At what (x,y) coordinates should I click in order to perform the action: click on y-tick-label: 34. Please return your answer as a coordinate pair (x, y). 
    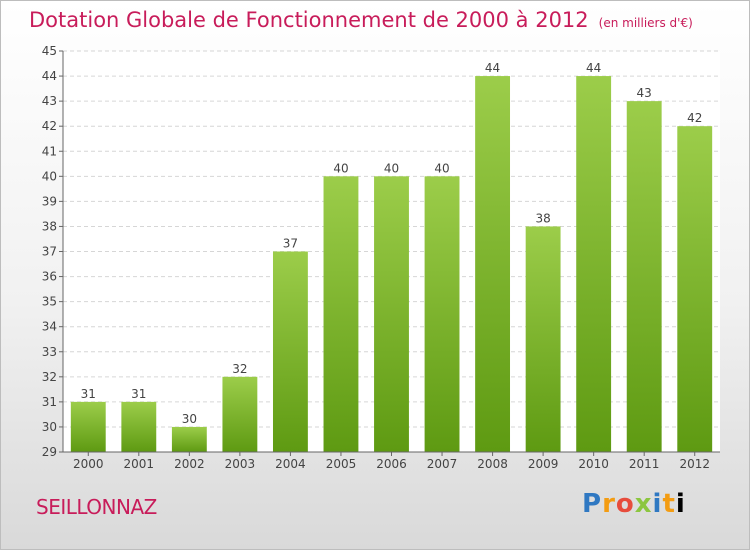
    Looking at the image, I should click on (49, 327).